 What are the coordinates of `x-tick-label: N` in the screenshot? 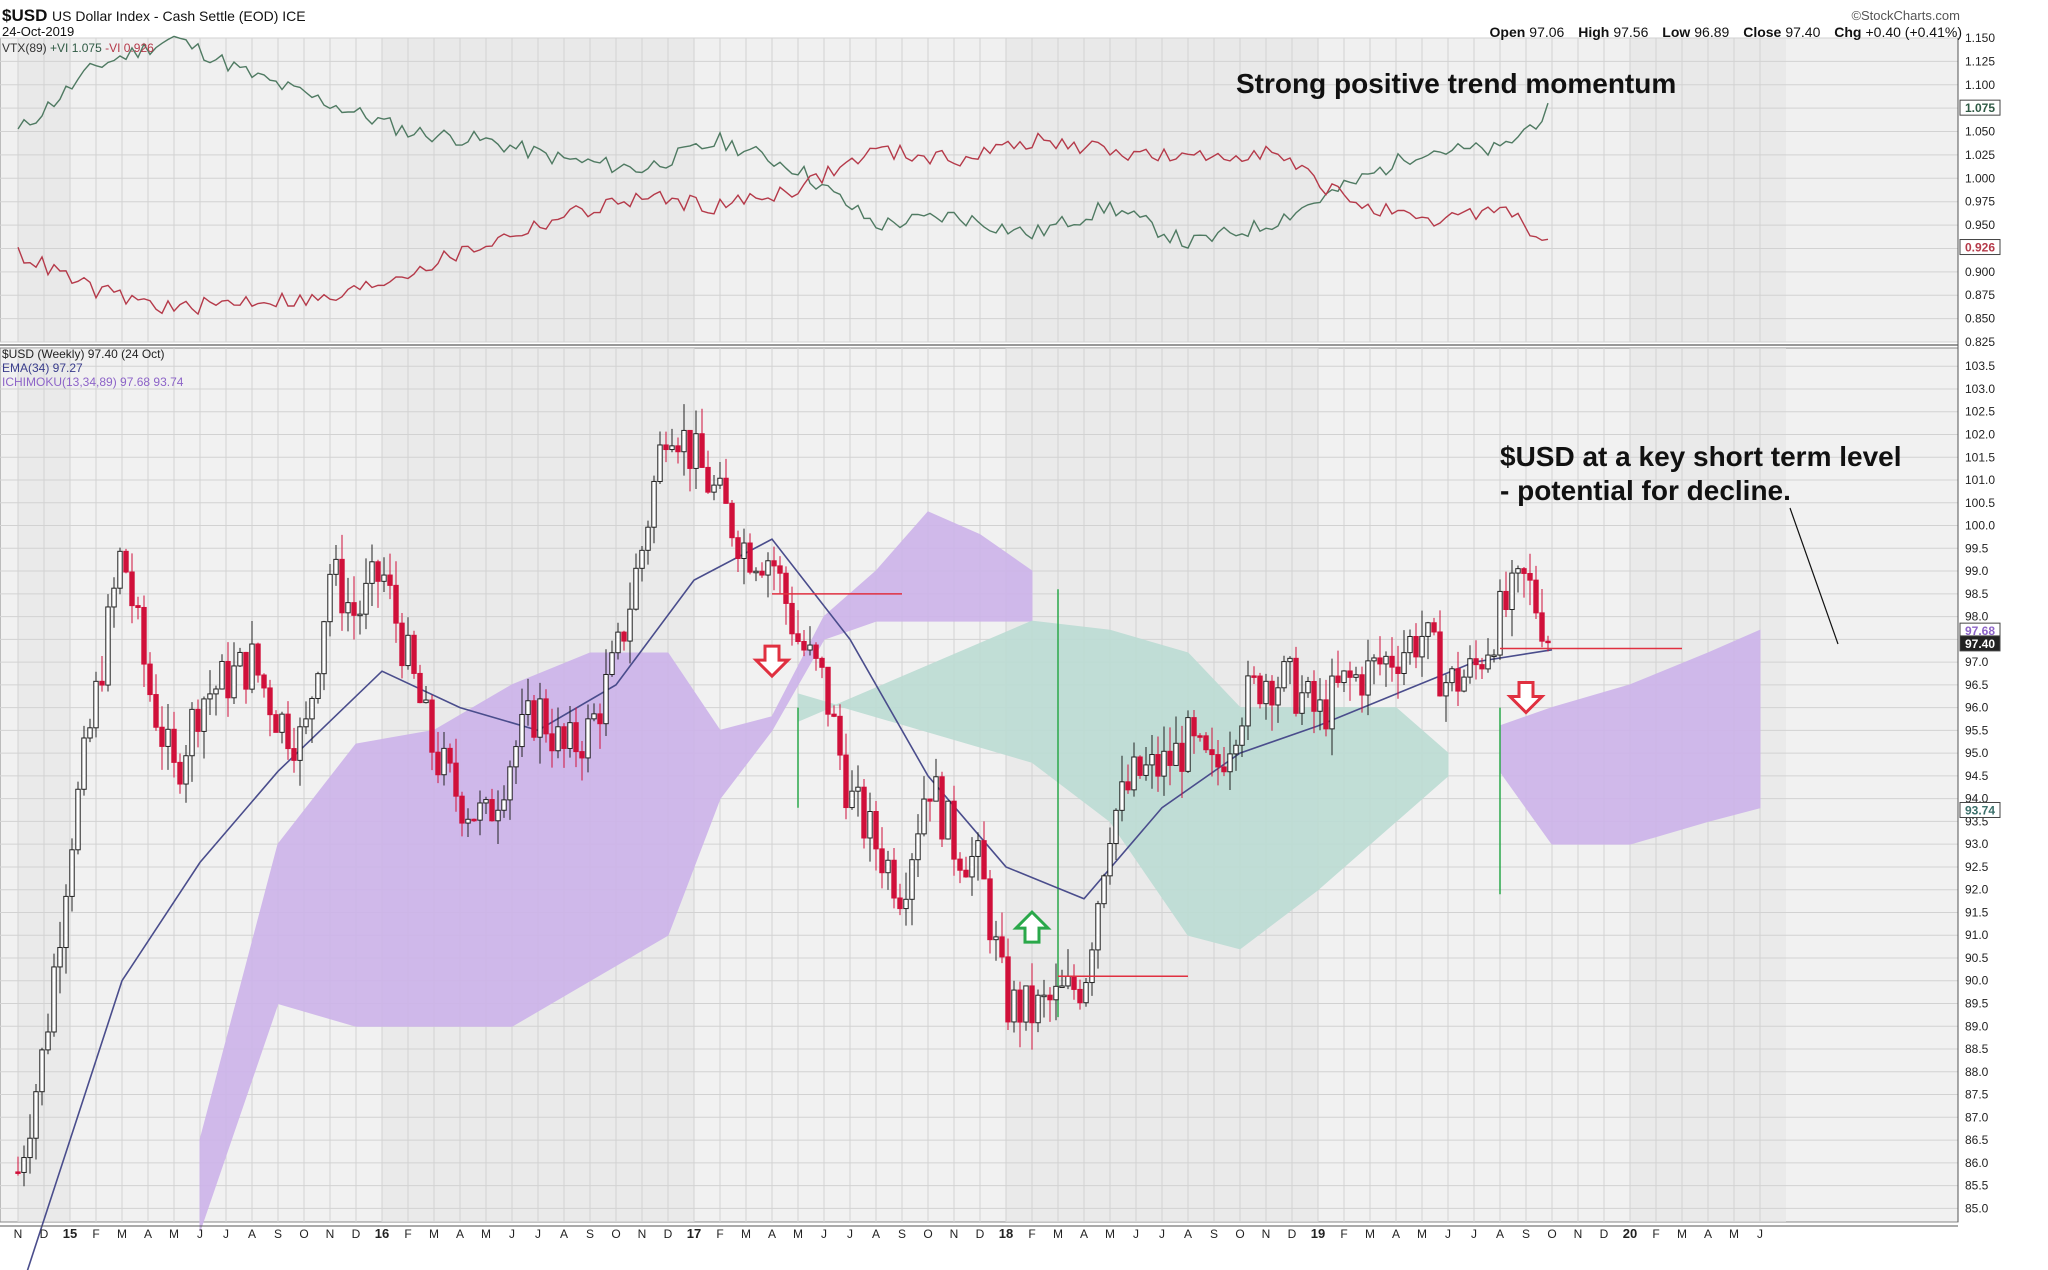 It's located at (642, 1234).